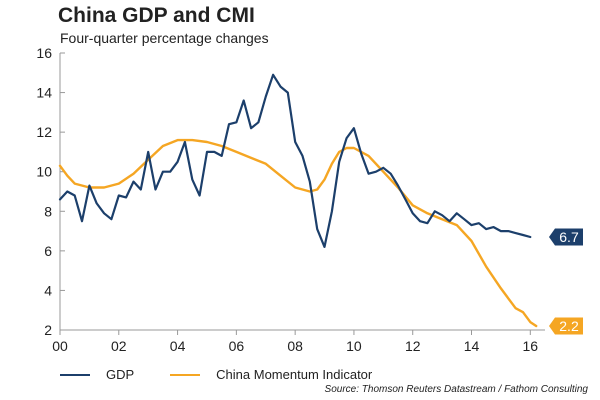 This screenshot has height=400, width=600. What do you see at coordinates (120, 374) in the screenshot?
I see `legend-label-gdp: GDP` at bounding box center [120, 374].